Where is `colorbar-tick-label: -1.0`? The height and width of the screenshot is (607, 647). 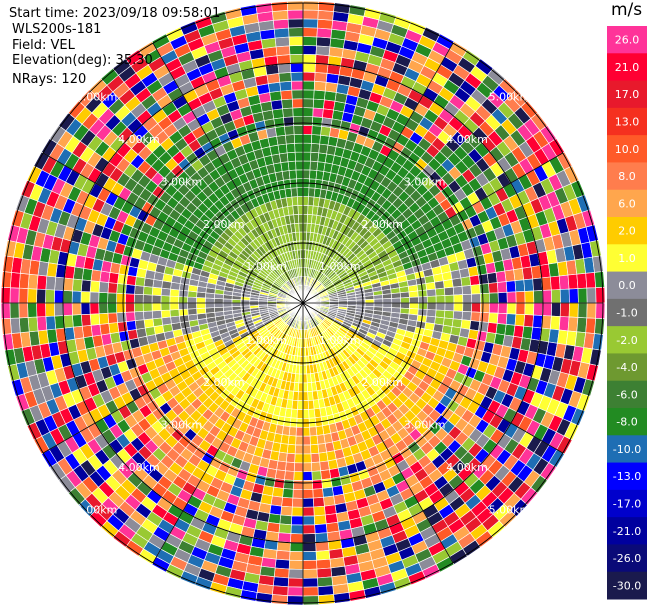
colorbar-tick-label: -1.0 is located at coordinates (626, 313).